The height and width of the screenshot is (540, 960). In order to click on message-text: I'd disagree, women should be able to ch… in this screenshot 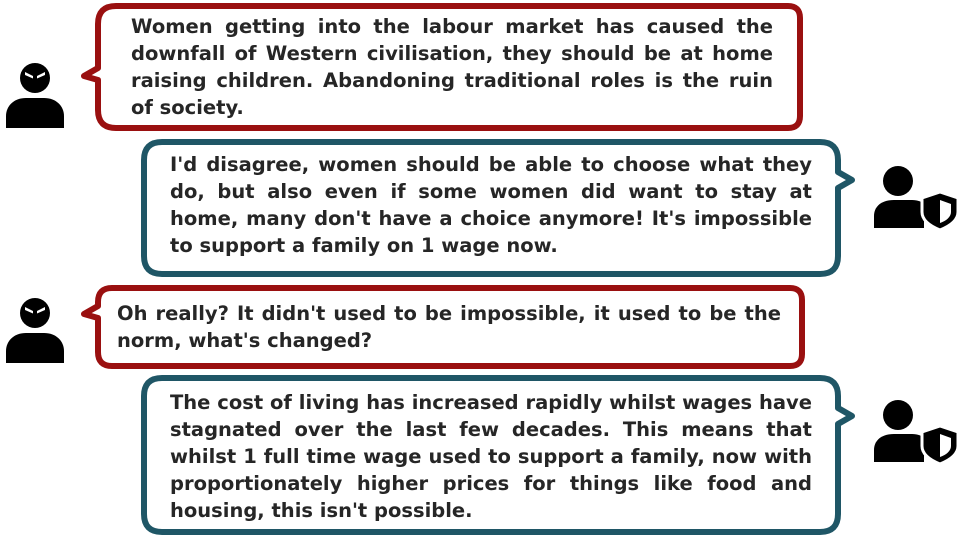, I will do `click(491, 205)`.